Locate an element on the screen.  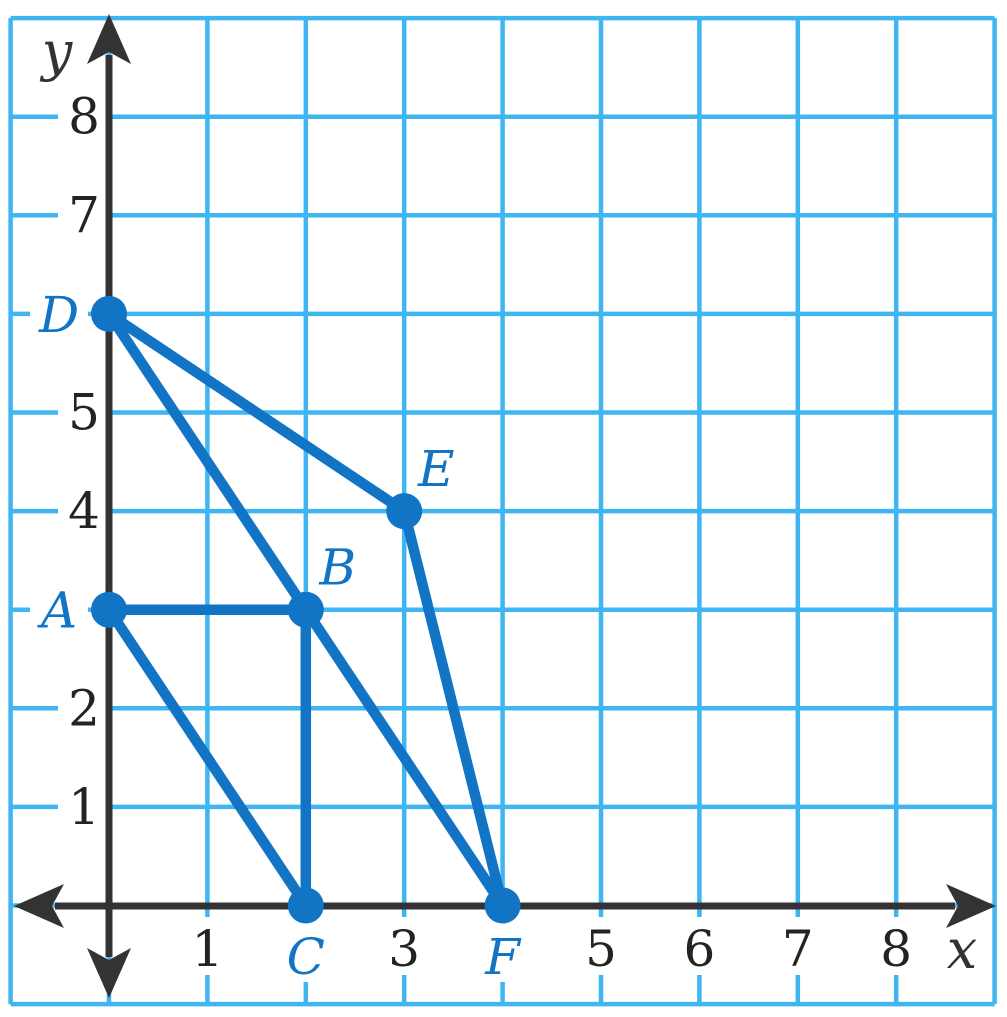
x-tick-label-5: 5 is located at coordinates (601, 949).